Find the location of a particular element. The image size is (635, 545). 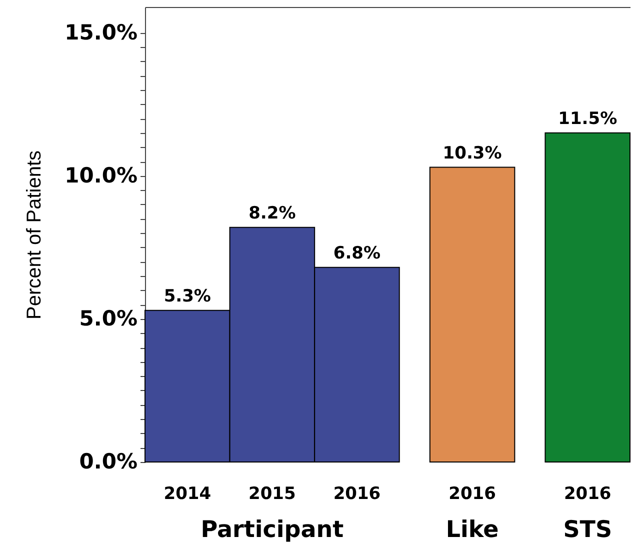

data-label: 6.8% is located at coordinates (357, 253).